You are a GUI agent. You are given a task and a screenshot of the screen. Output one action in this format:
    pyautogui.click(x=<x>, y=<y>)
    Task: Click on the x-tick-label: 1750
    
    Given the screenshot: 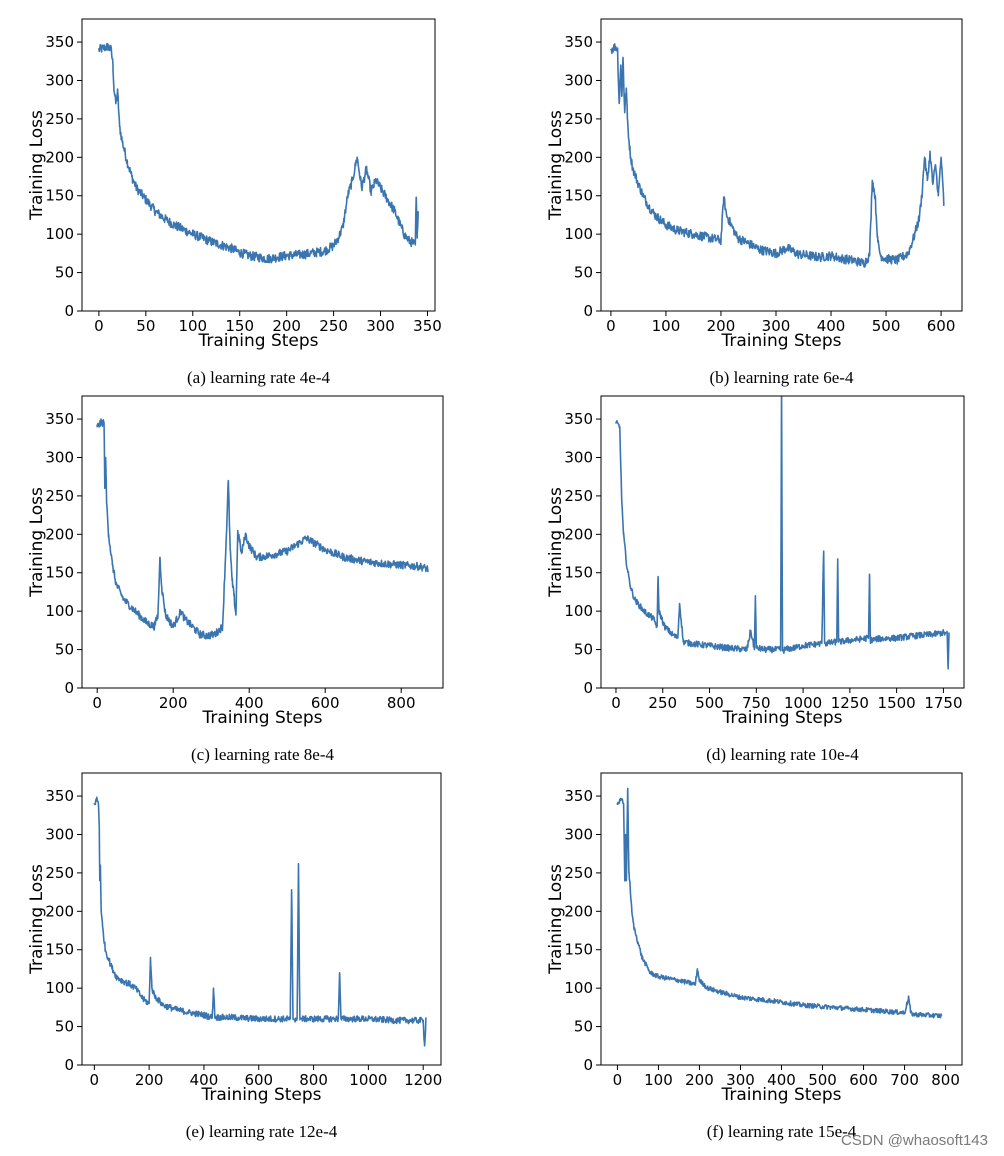 What is the action you would take?
    pyautogui.click(x=943, y=703)
    